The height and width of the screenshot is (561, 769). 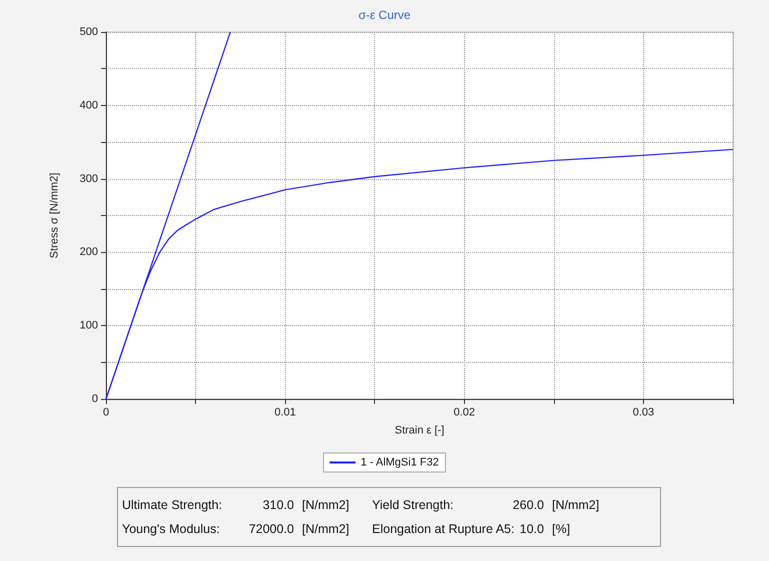 I want to click on legend-label: 1 - AlMgSi1 F32, so click(x=399, y=462).